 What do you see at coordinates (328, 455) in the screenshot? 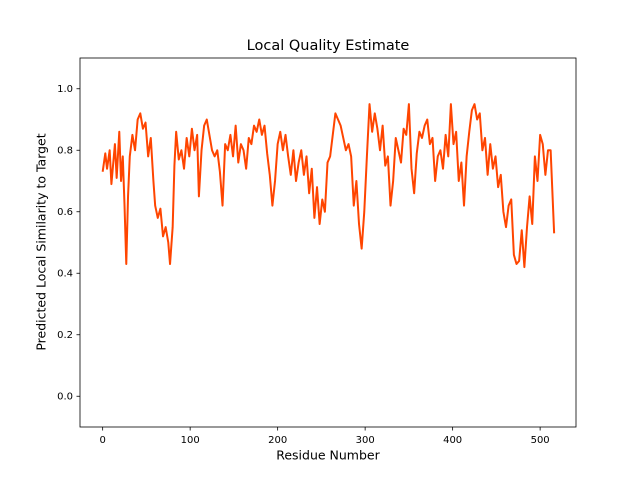
I see `x-axis-label: Residue Number` at bounding box center [328, 455].